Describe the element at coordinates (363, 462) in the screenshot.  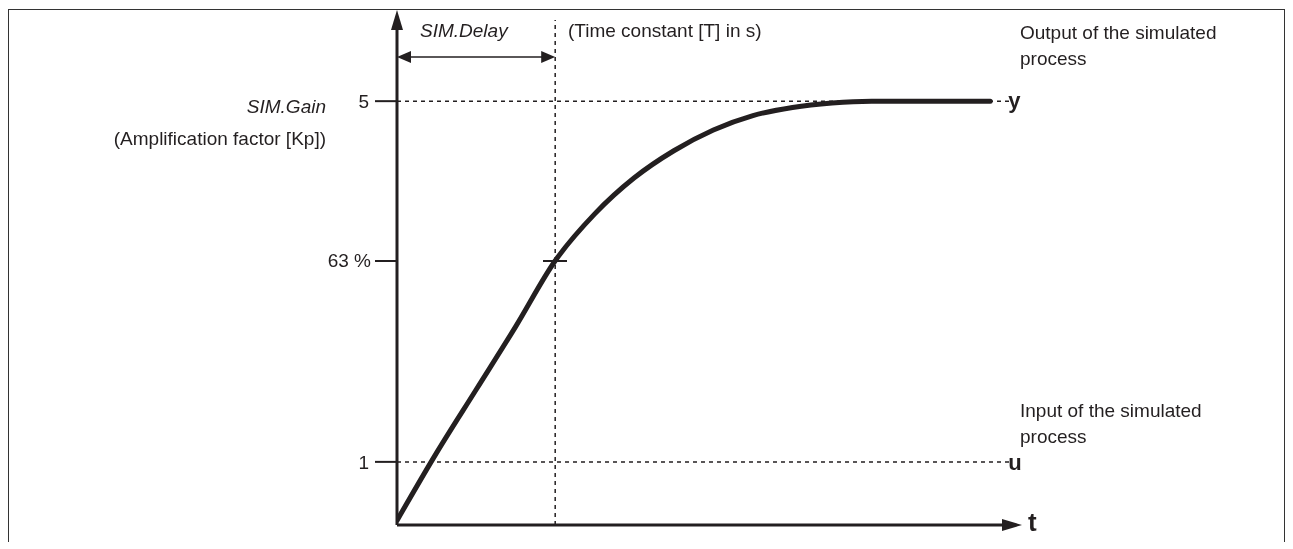
I see `y-tick-label: 1` at that location.